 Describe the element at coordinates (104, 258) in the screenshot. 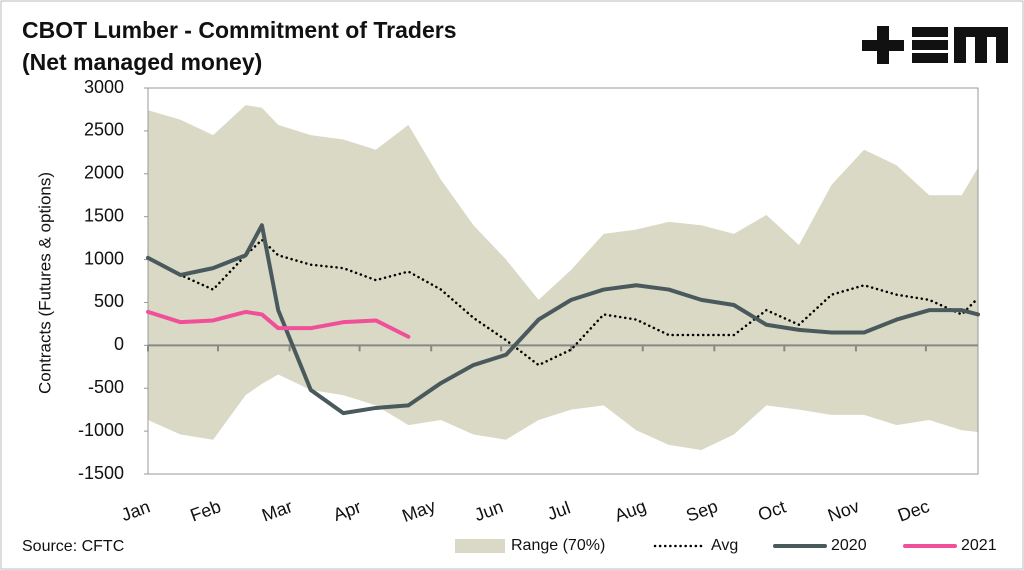

I see `y-tick-label: 1000` at that location.